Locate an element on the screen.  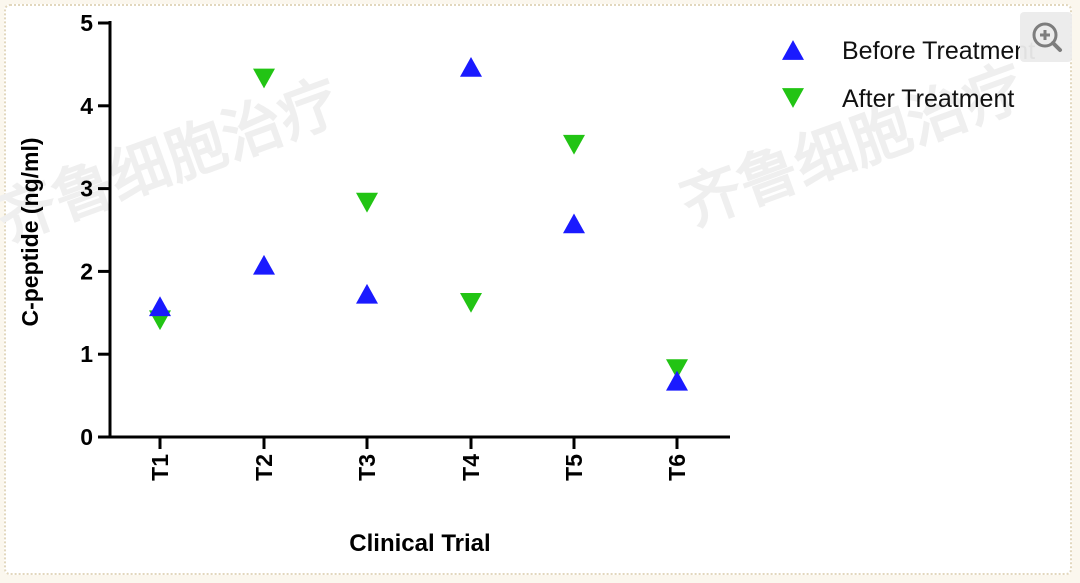
x-tick-label: T2 is located at coordinates (264, 467).